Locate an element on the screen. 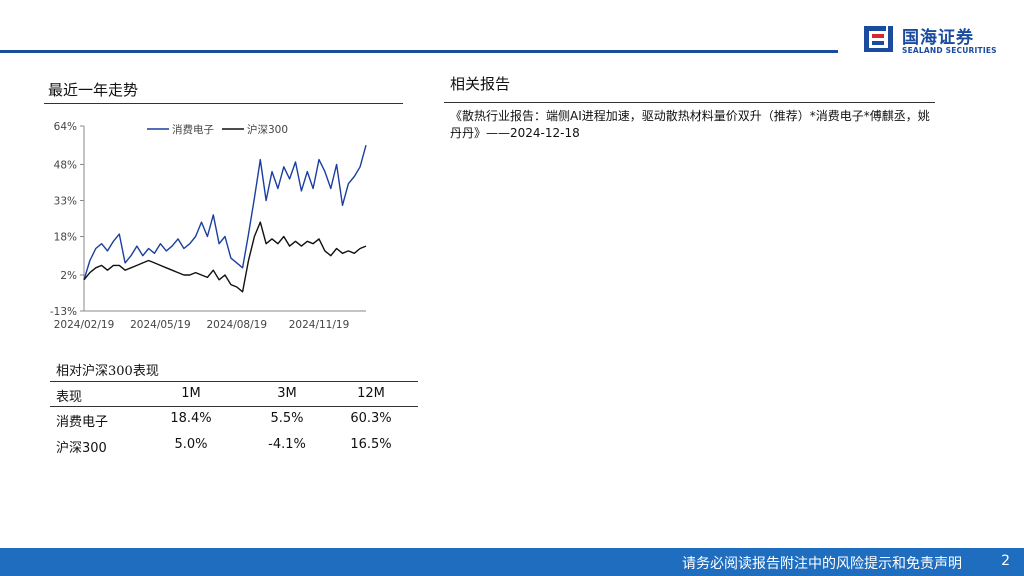 The height and width of the screenshot is (576, 1024). perf-row-12m: 60.3% is located at coordinates (371, 418).